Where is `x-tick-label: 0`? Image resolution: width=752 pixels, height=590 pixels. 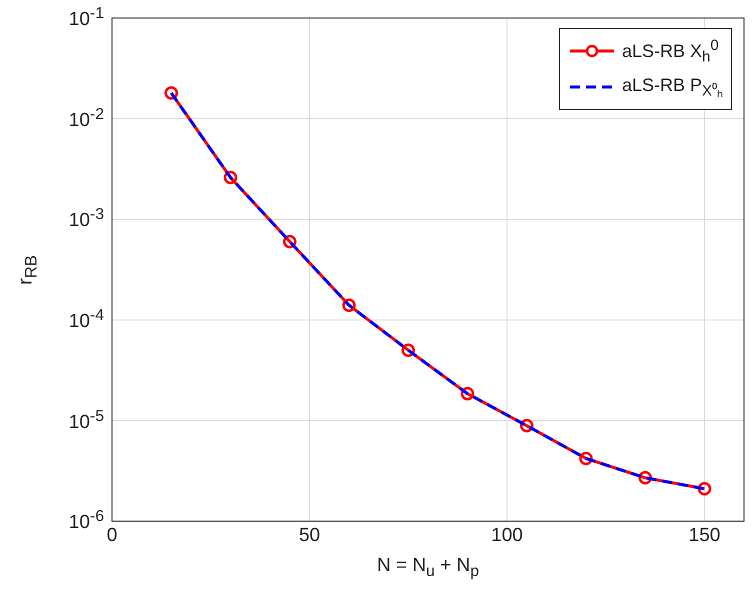
x-tick-label: 0 is located at coordinates (112, 535).